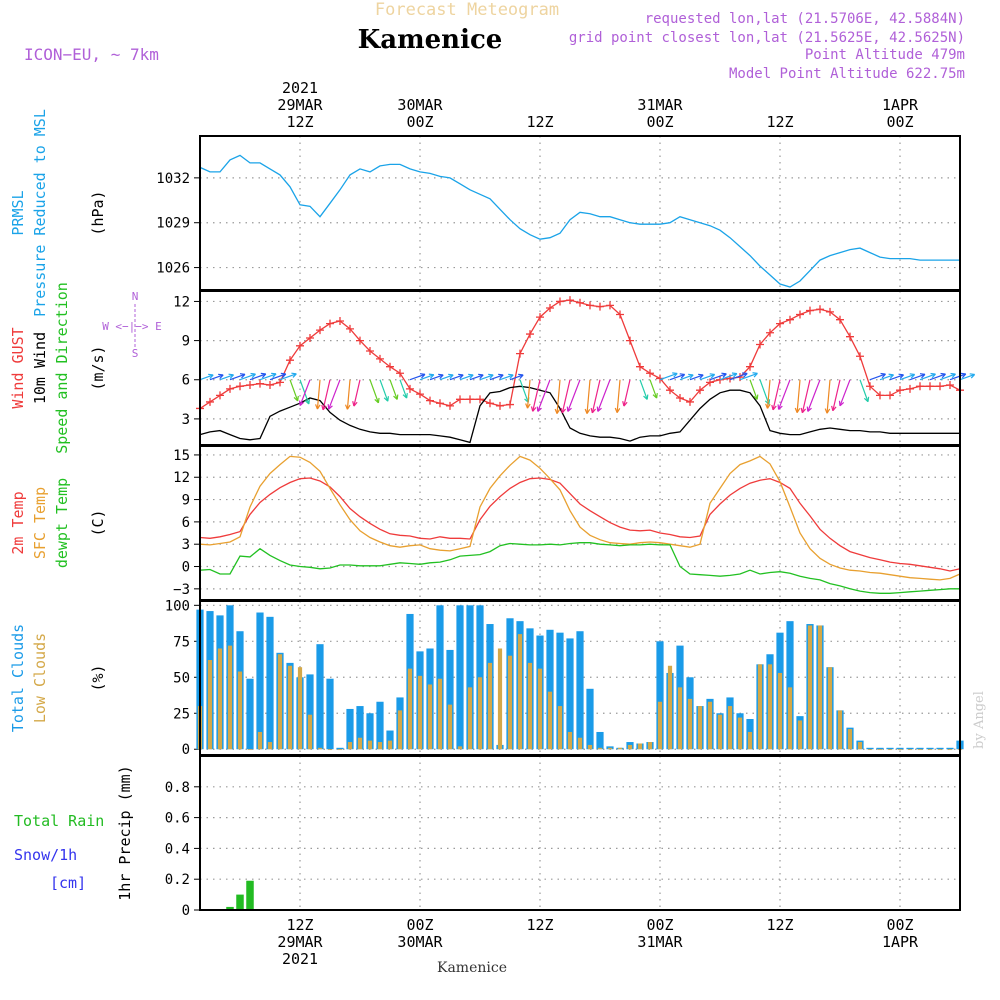 The image size is (1000, 1000). Describe the element at coordinates (98, 212) in the screenshot. I see `unit-label: (hPa)` at that location.